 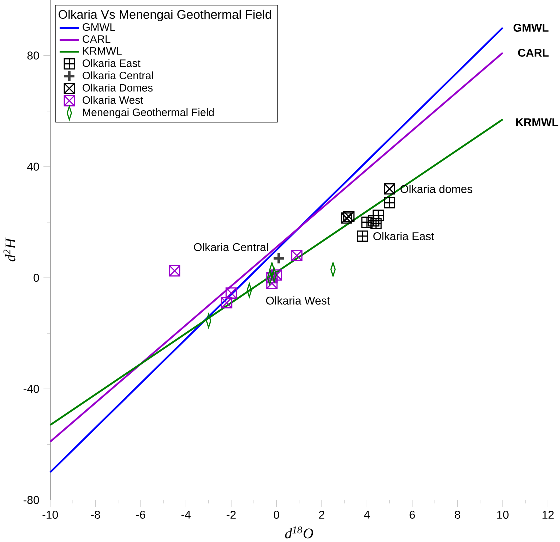 What do you see at coordinates (95, 514) in the screenshot?
I see `x-tick-label: -8` at bounding box center [95, 514].